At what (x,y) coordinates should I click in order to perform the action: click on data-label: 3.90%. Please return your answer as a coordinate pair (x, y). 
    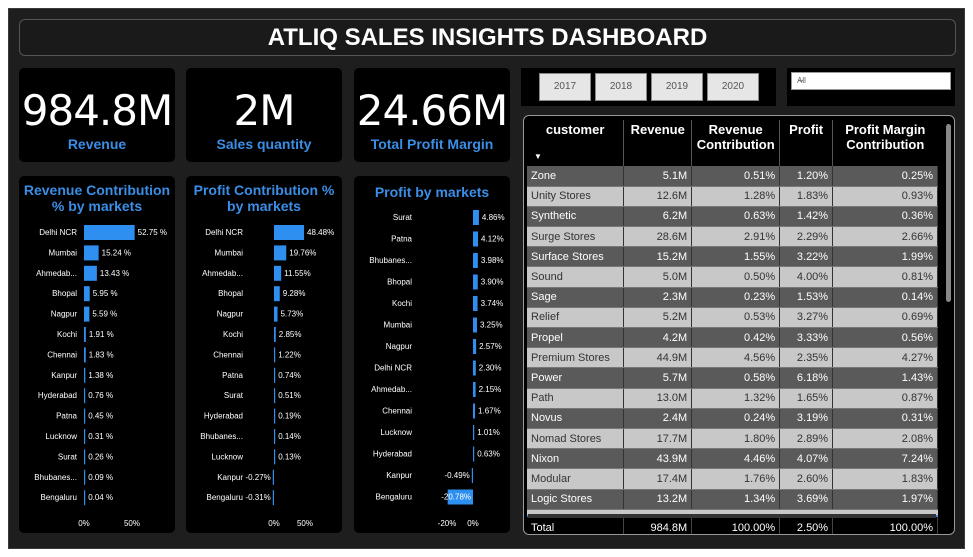
    Looking at the image, I should click on (492, 282).